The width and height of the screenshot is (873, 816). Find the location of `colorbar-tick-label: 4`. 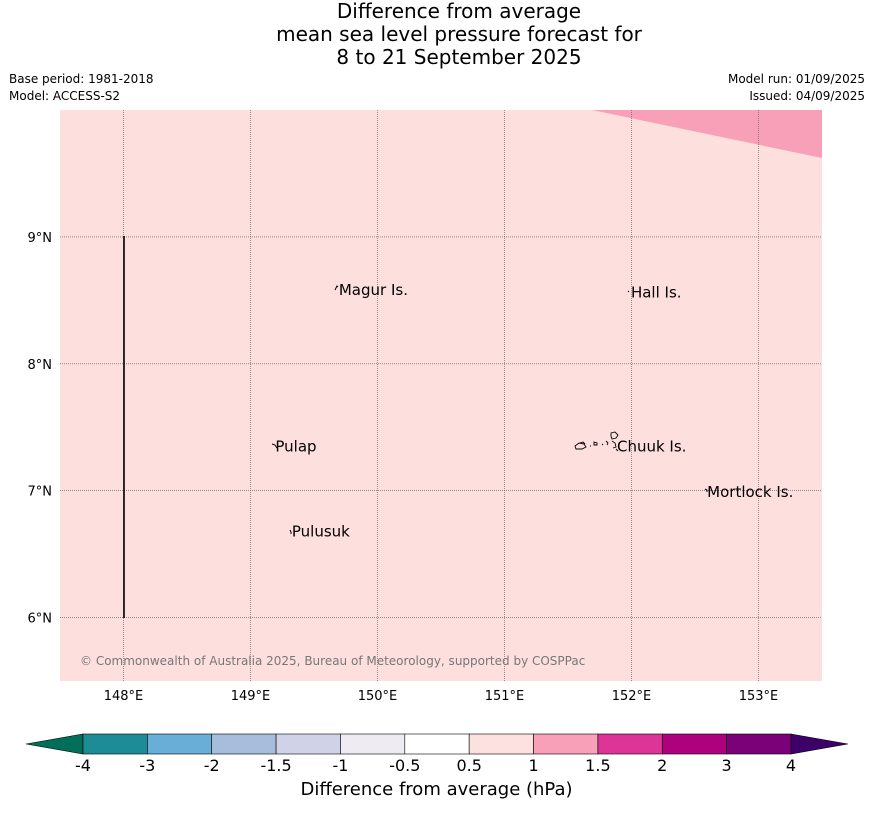

colorbar-tick-label: 4 is located at coordinates (791, 765).